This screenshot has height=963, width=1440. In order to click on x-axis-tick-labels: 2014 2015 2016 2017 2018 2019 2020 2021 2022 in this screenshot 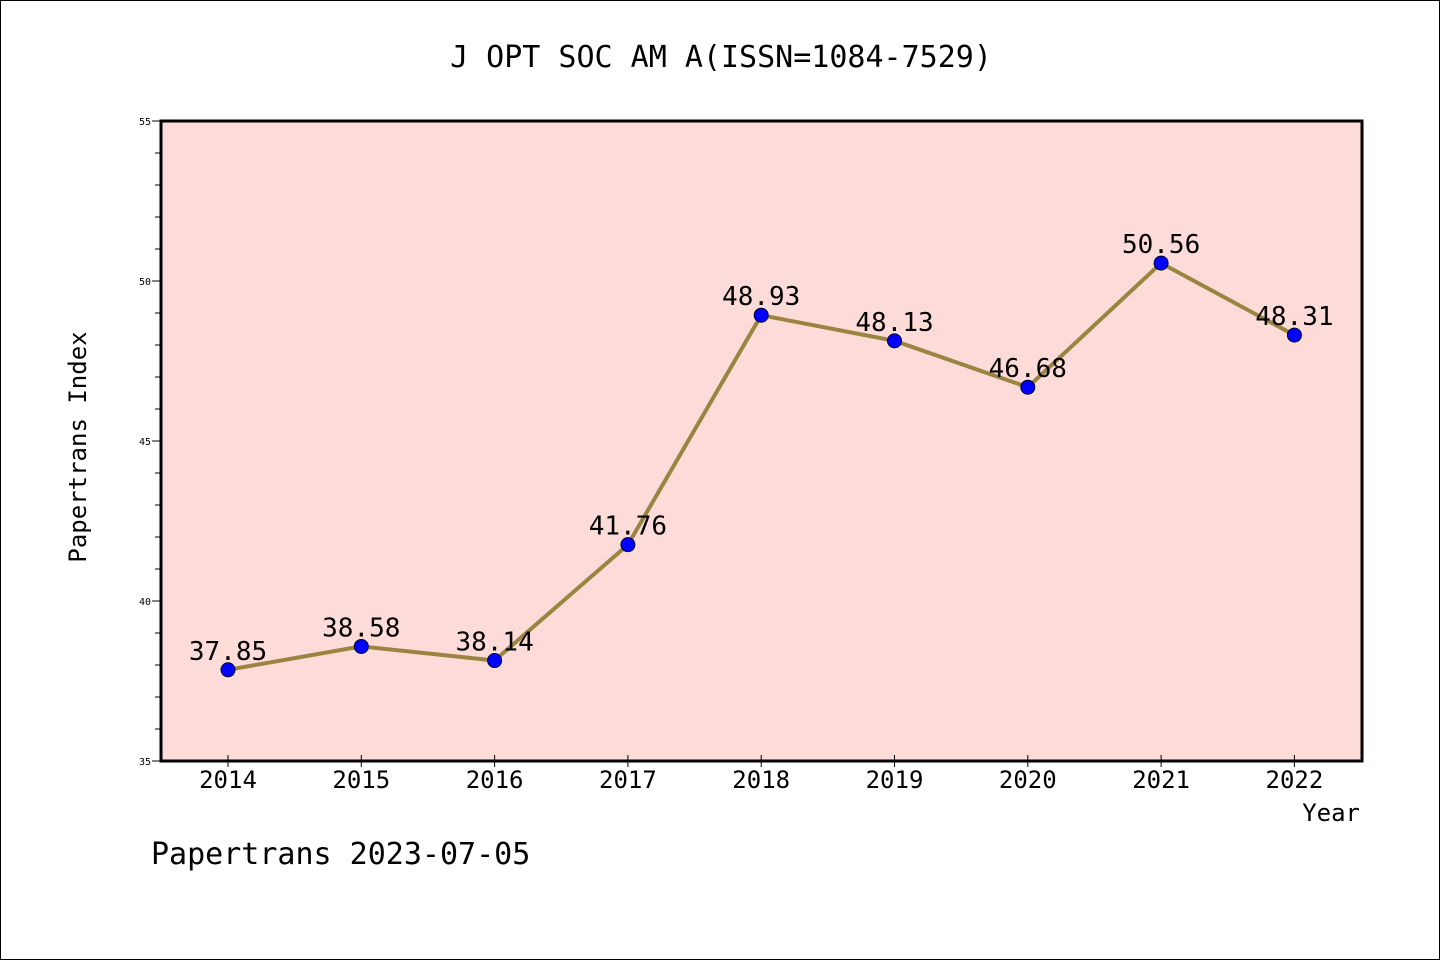, I will do `click(761, 780)`.